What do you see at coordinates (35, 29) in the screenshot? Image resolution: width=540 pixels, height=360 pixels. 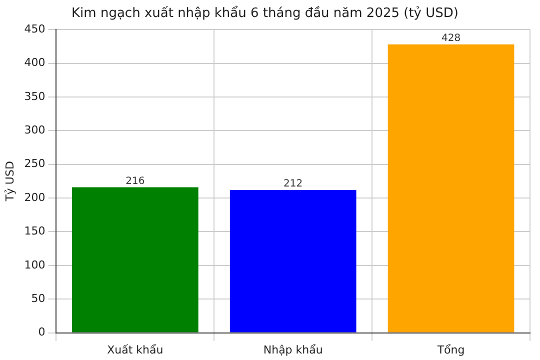 I see `y-tick-label: 450` at bounding box center [35, 29].